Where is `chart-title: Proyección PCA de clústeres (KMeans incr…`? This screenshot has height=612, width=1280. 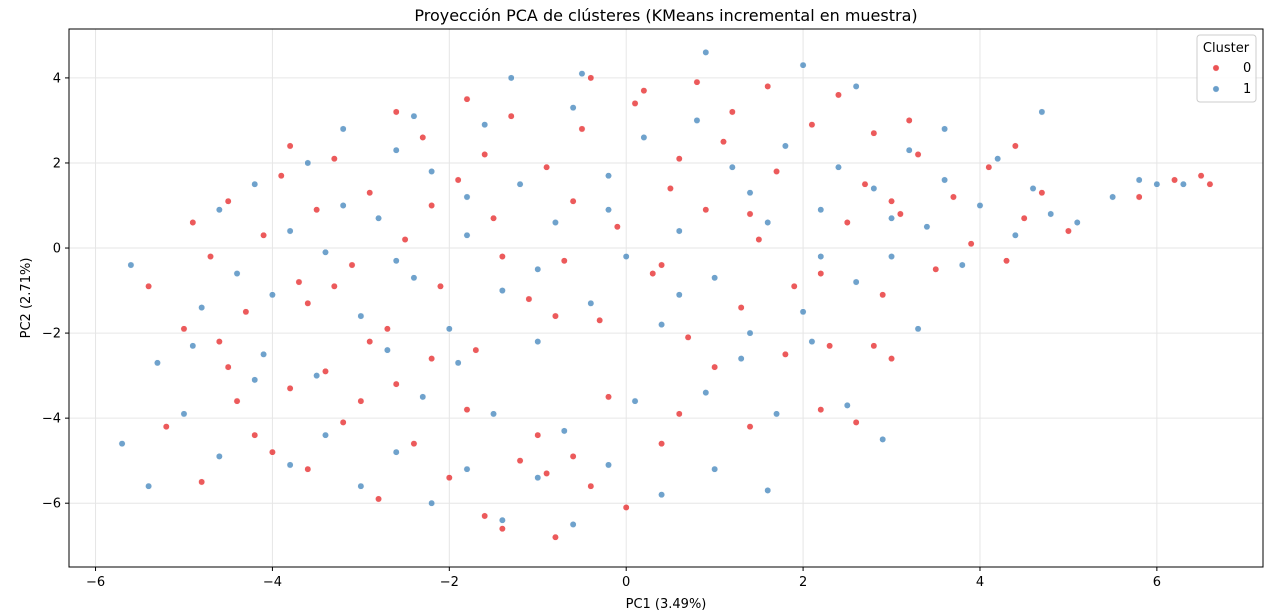 chart-title: Proyección PCA de clústeres (KMeans incr… is located at coordinates (665, 15).